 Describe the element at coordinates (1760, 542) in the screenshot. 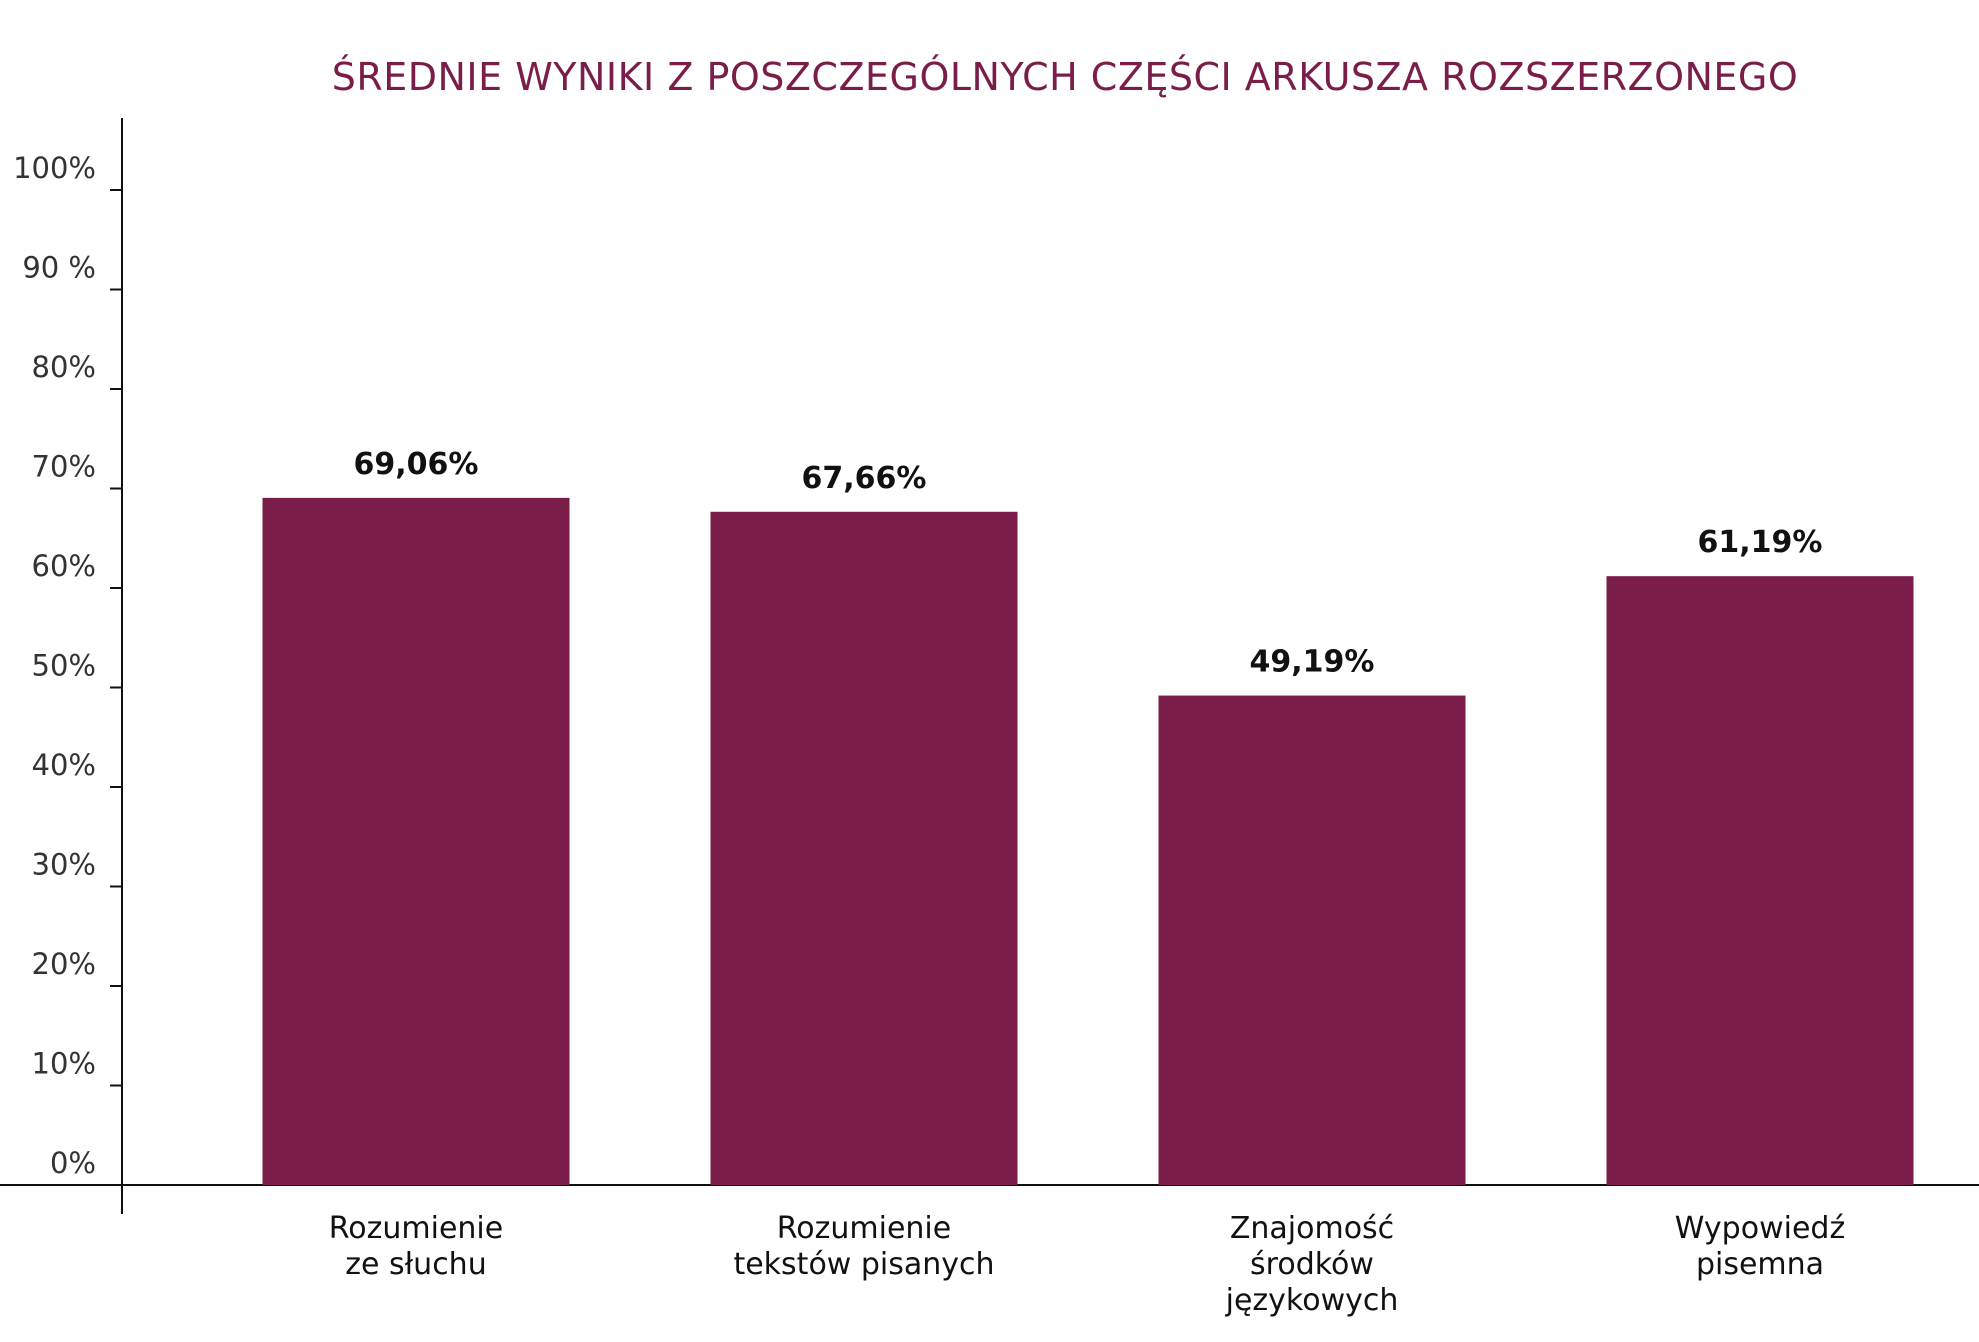

I see `bar-value-label: 61,19%` at that location.